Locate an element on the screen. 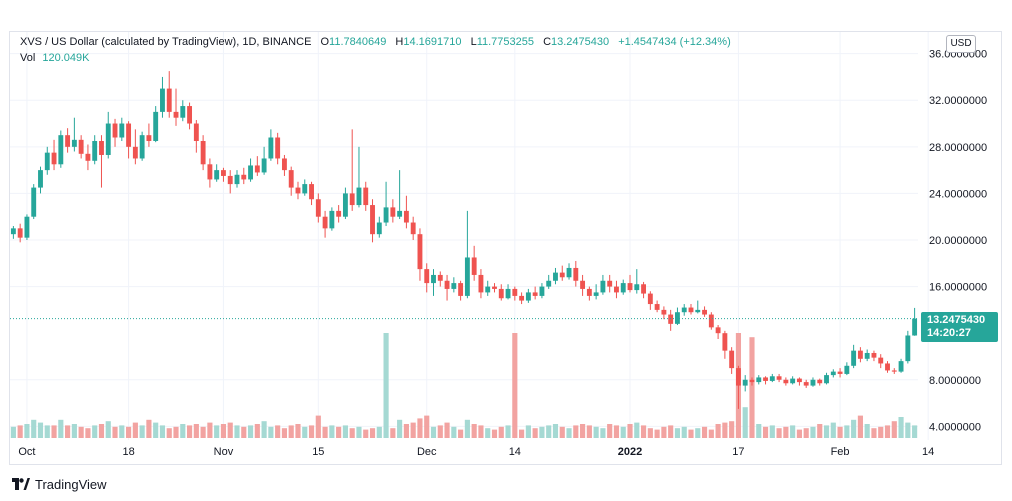 The height and width of the screenshot is (501, 1012). bar-countdown: 14:20:27 is located at coordinates (949, 333).